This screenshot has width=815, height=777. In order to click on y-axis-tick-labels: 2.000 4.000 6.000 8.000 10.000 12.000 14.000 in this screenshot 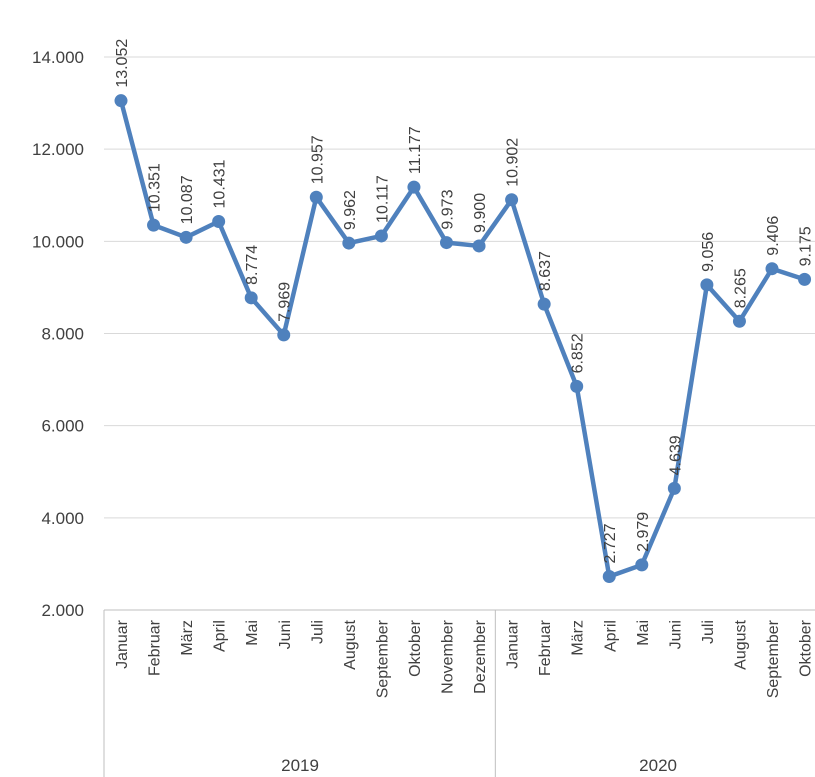, I will do `click(58, 334)`.